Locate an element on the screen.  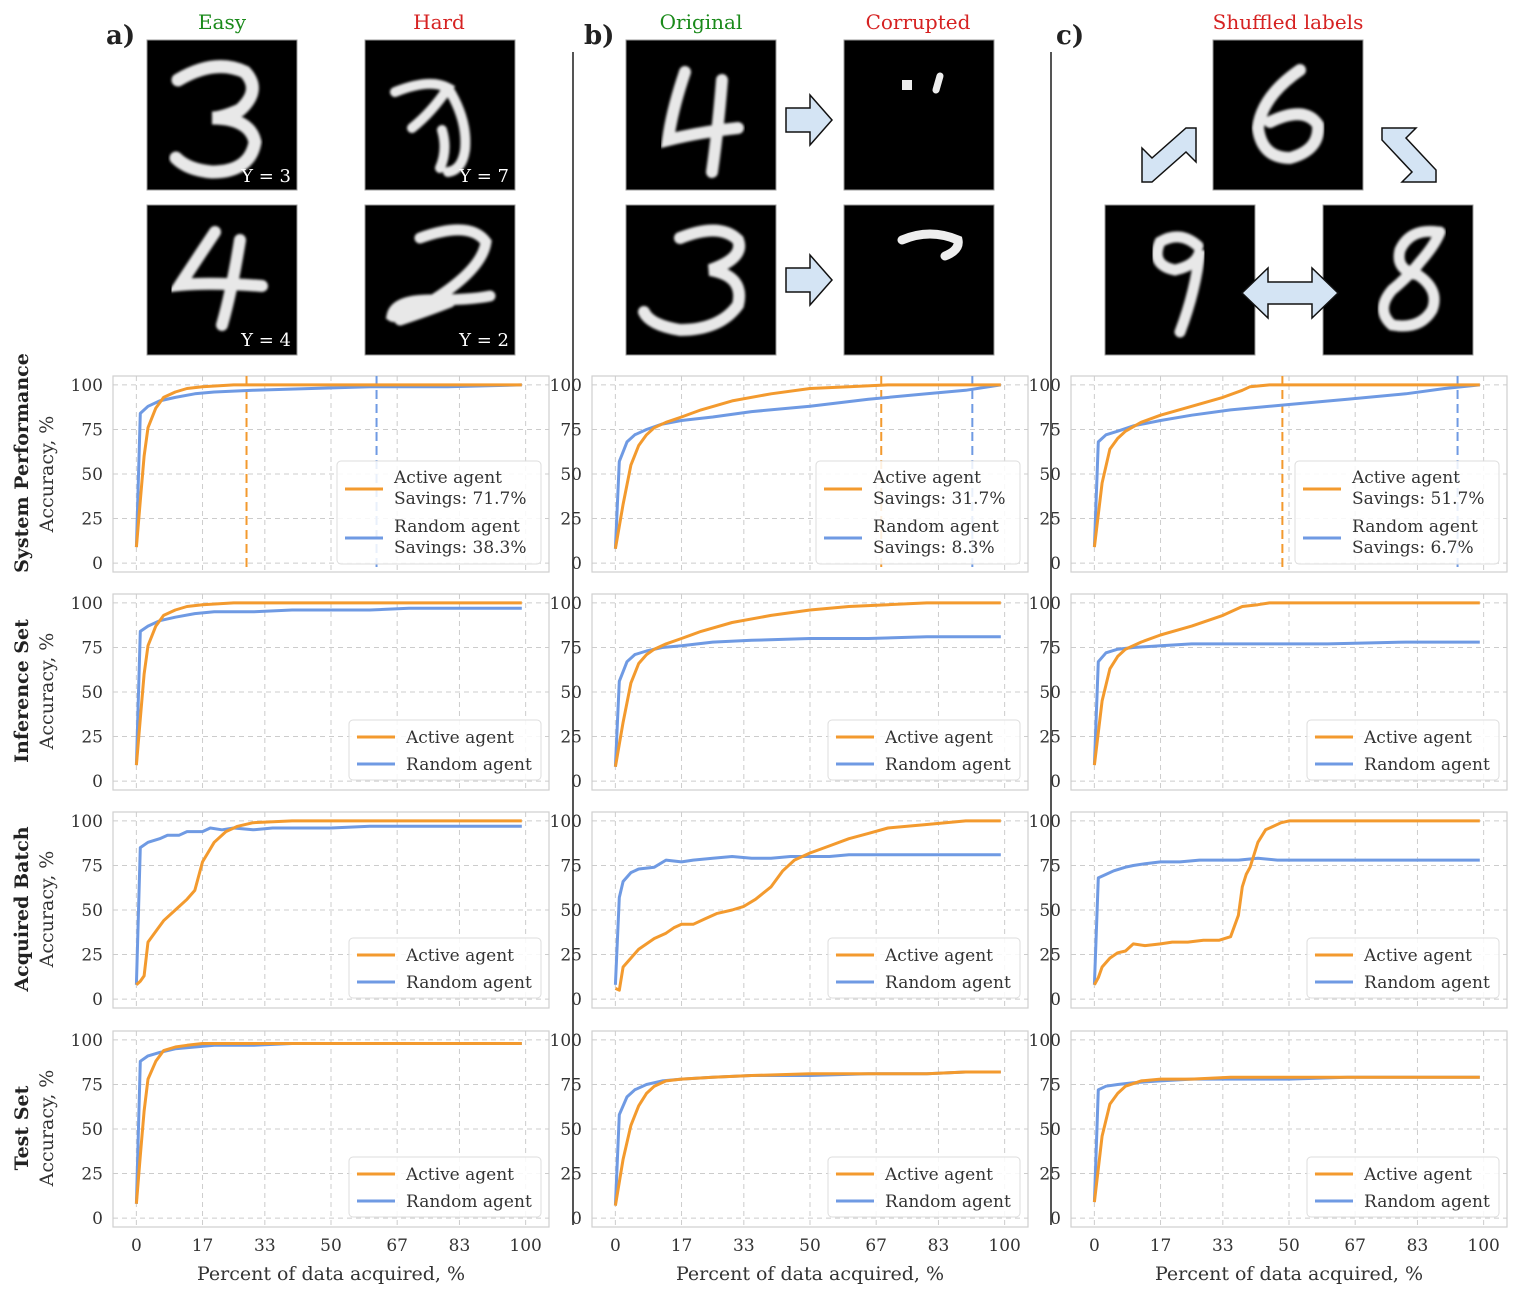
x-tick-label: 50 is located at coordinates (1289, 1246).